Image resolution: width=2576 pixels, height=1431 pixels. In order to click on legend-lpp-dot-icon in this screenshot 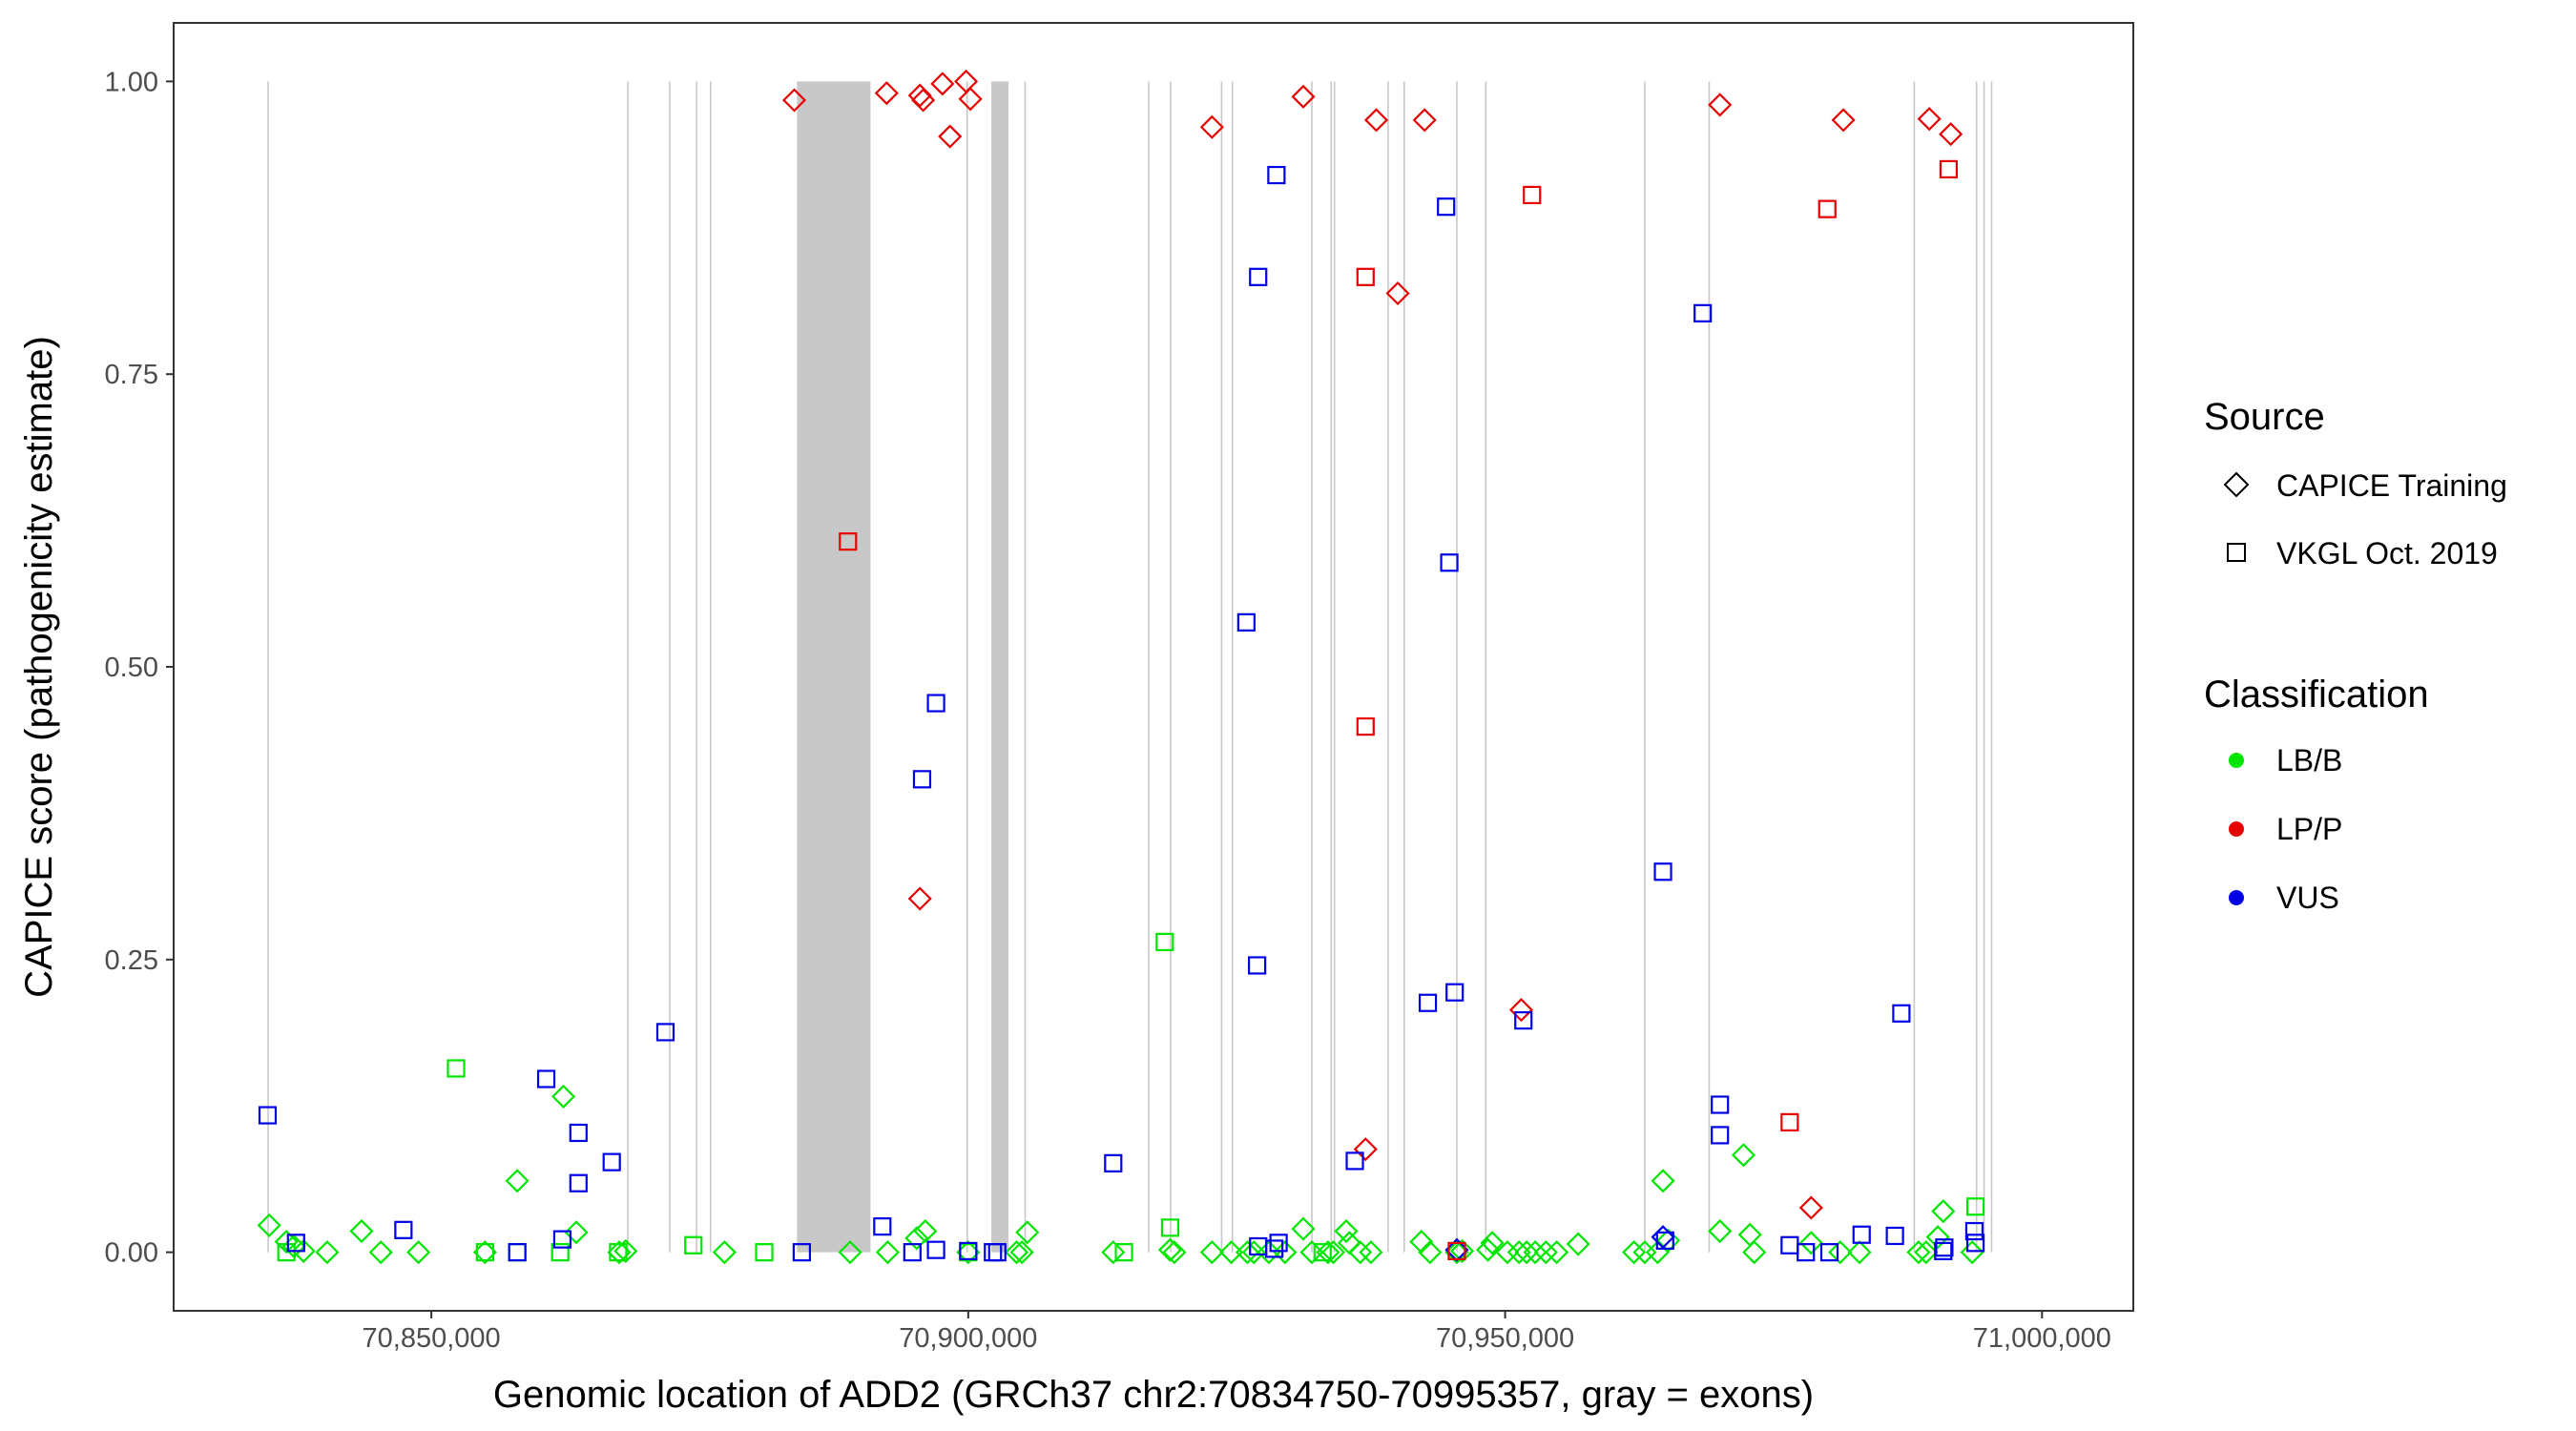, I will do `click(2236, 829)`.